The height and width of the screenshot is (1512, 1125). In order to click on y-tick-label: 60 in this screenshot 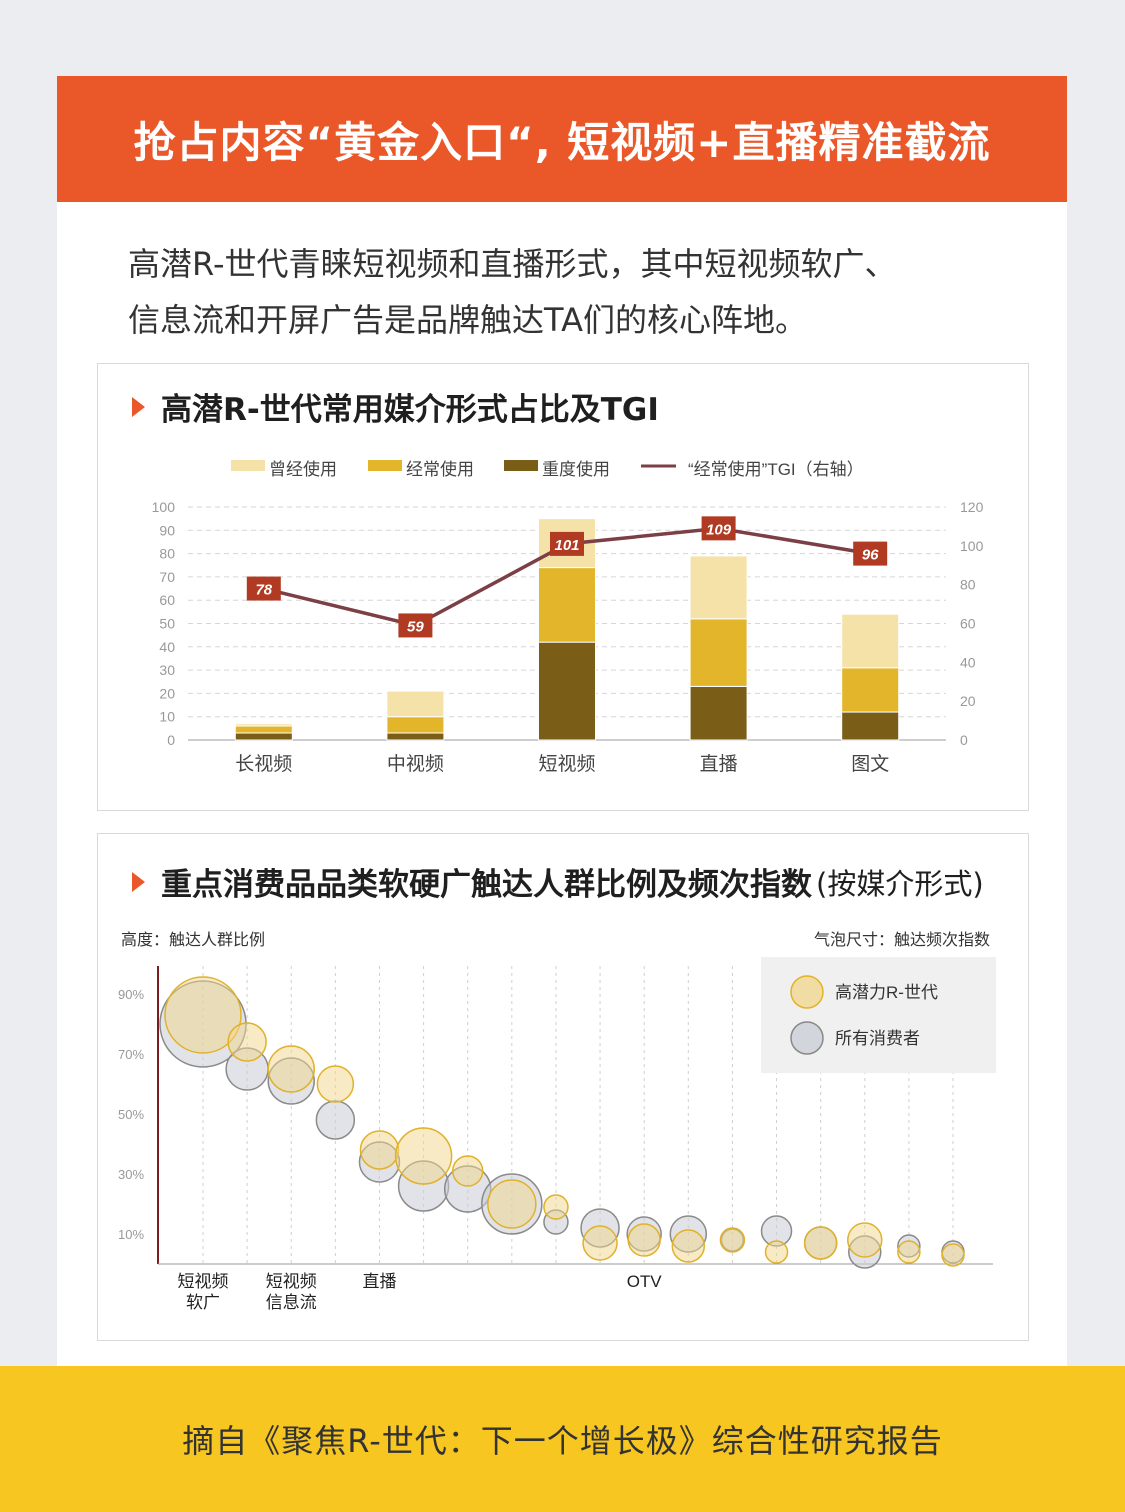, I will do `click(167, 600)`.